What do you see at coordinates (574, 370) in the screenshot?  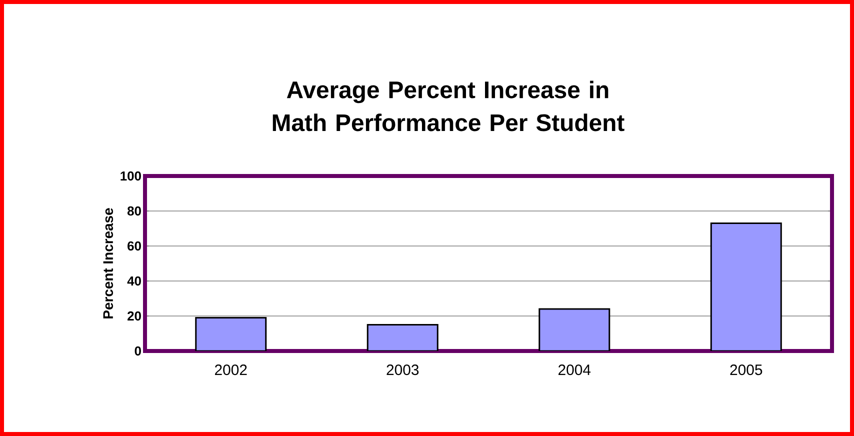 I see `x-tick-label: 2004` at bounding box center [574, 370].